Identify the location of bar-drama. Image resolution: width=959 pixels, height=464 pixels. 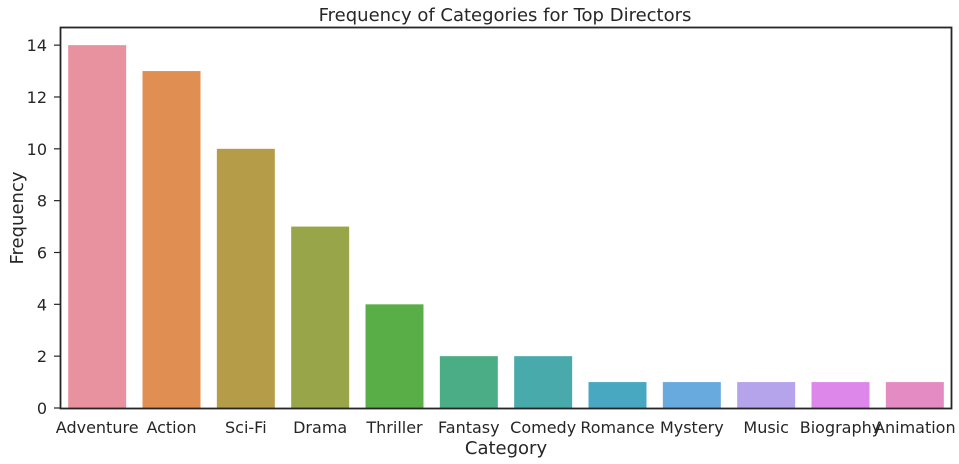
(320, 317).